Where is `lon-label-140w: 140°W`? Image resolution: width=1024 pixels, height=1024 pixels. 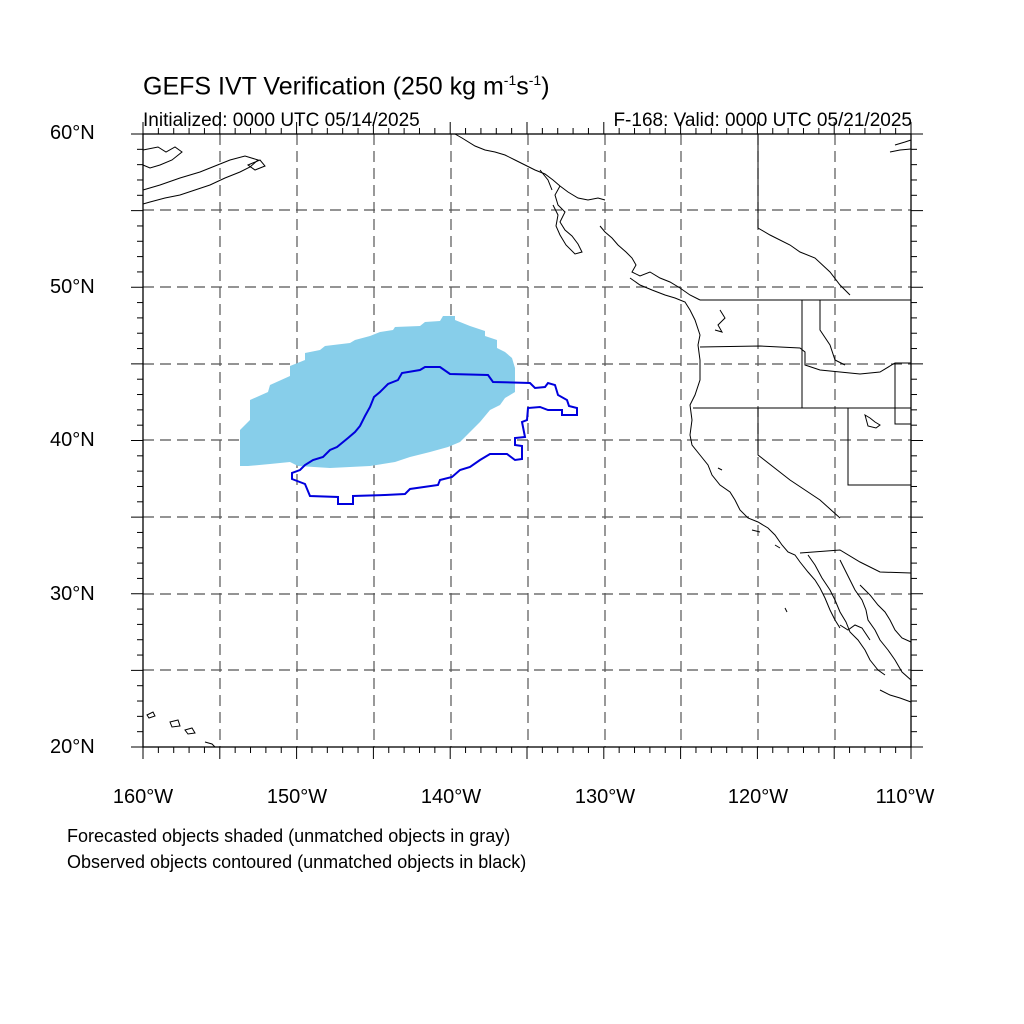 lon-label-140w: 140°W is located at coordinates (451, 797).